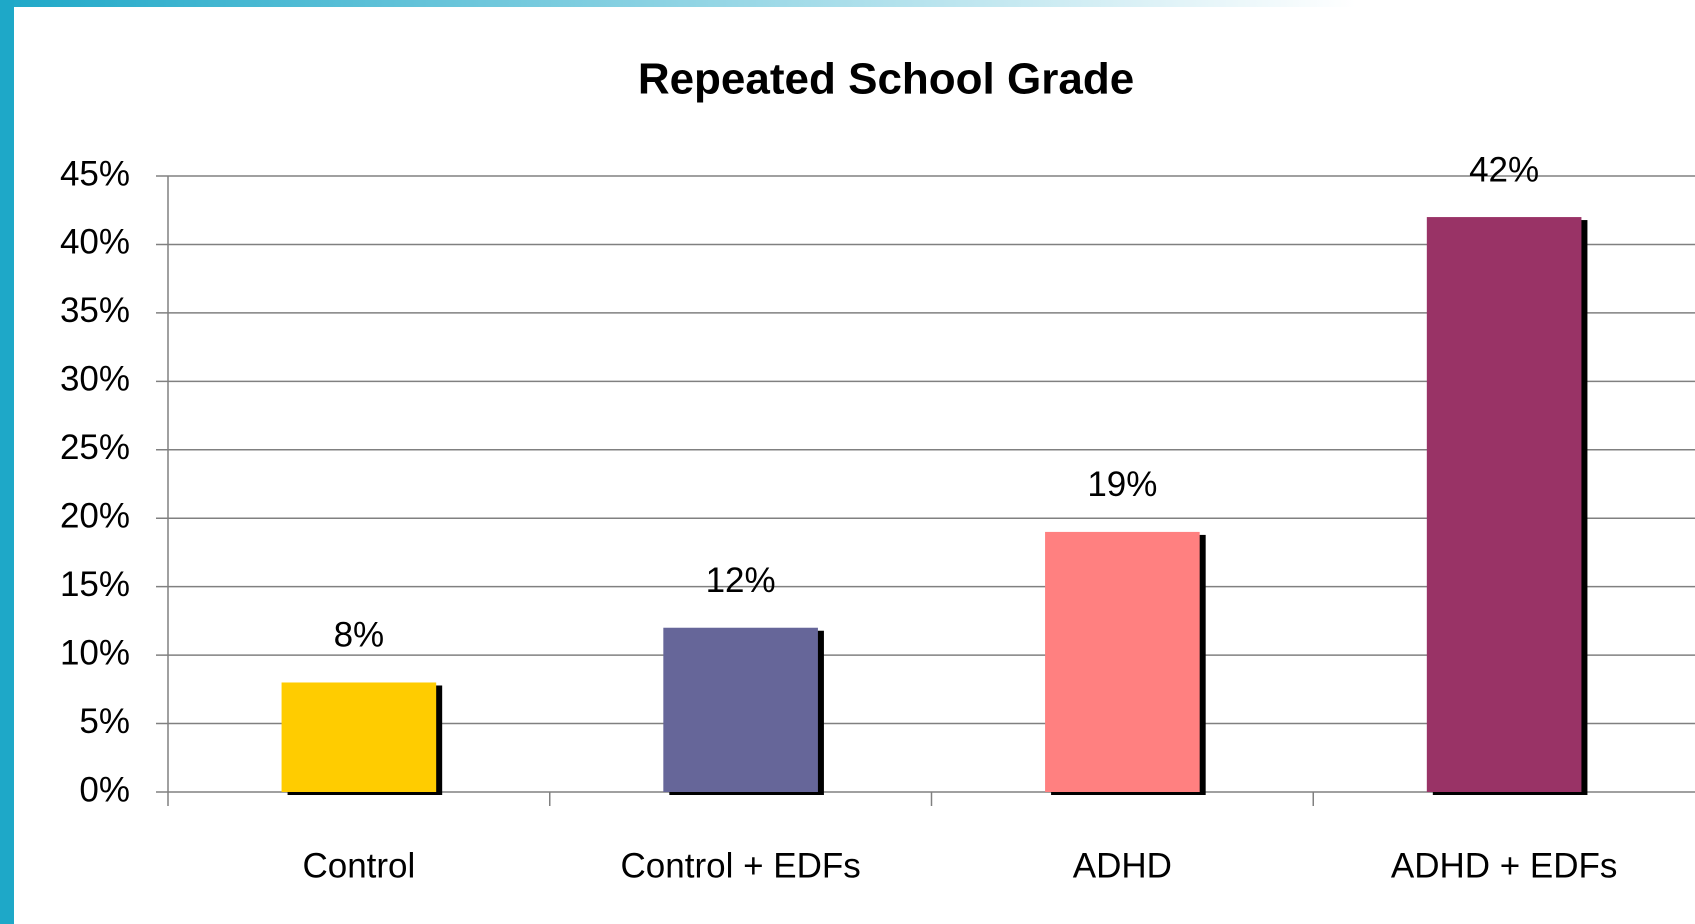 The height and width of the screenshot is (924, 1695). I want to click on y-tick-label: 35%, so click(95, 310).